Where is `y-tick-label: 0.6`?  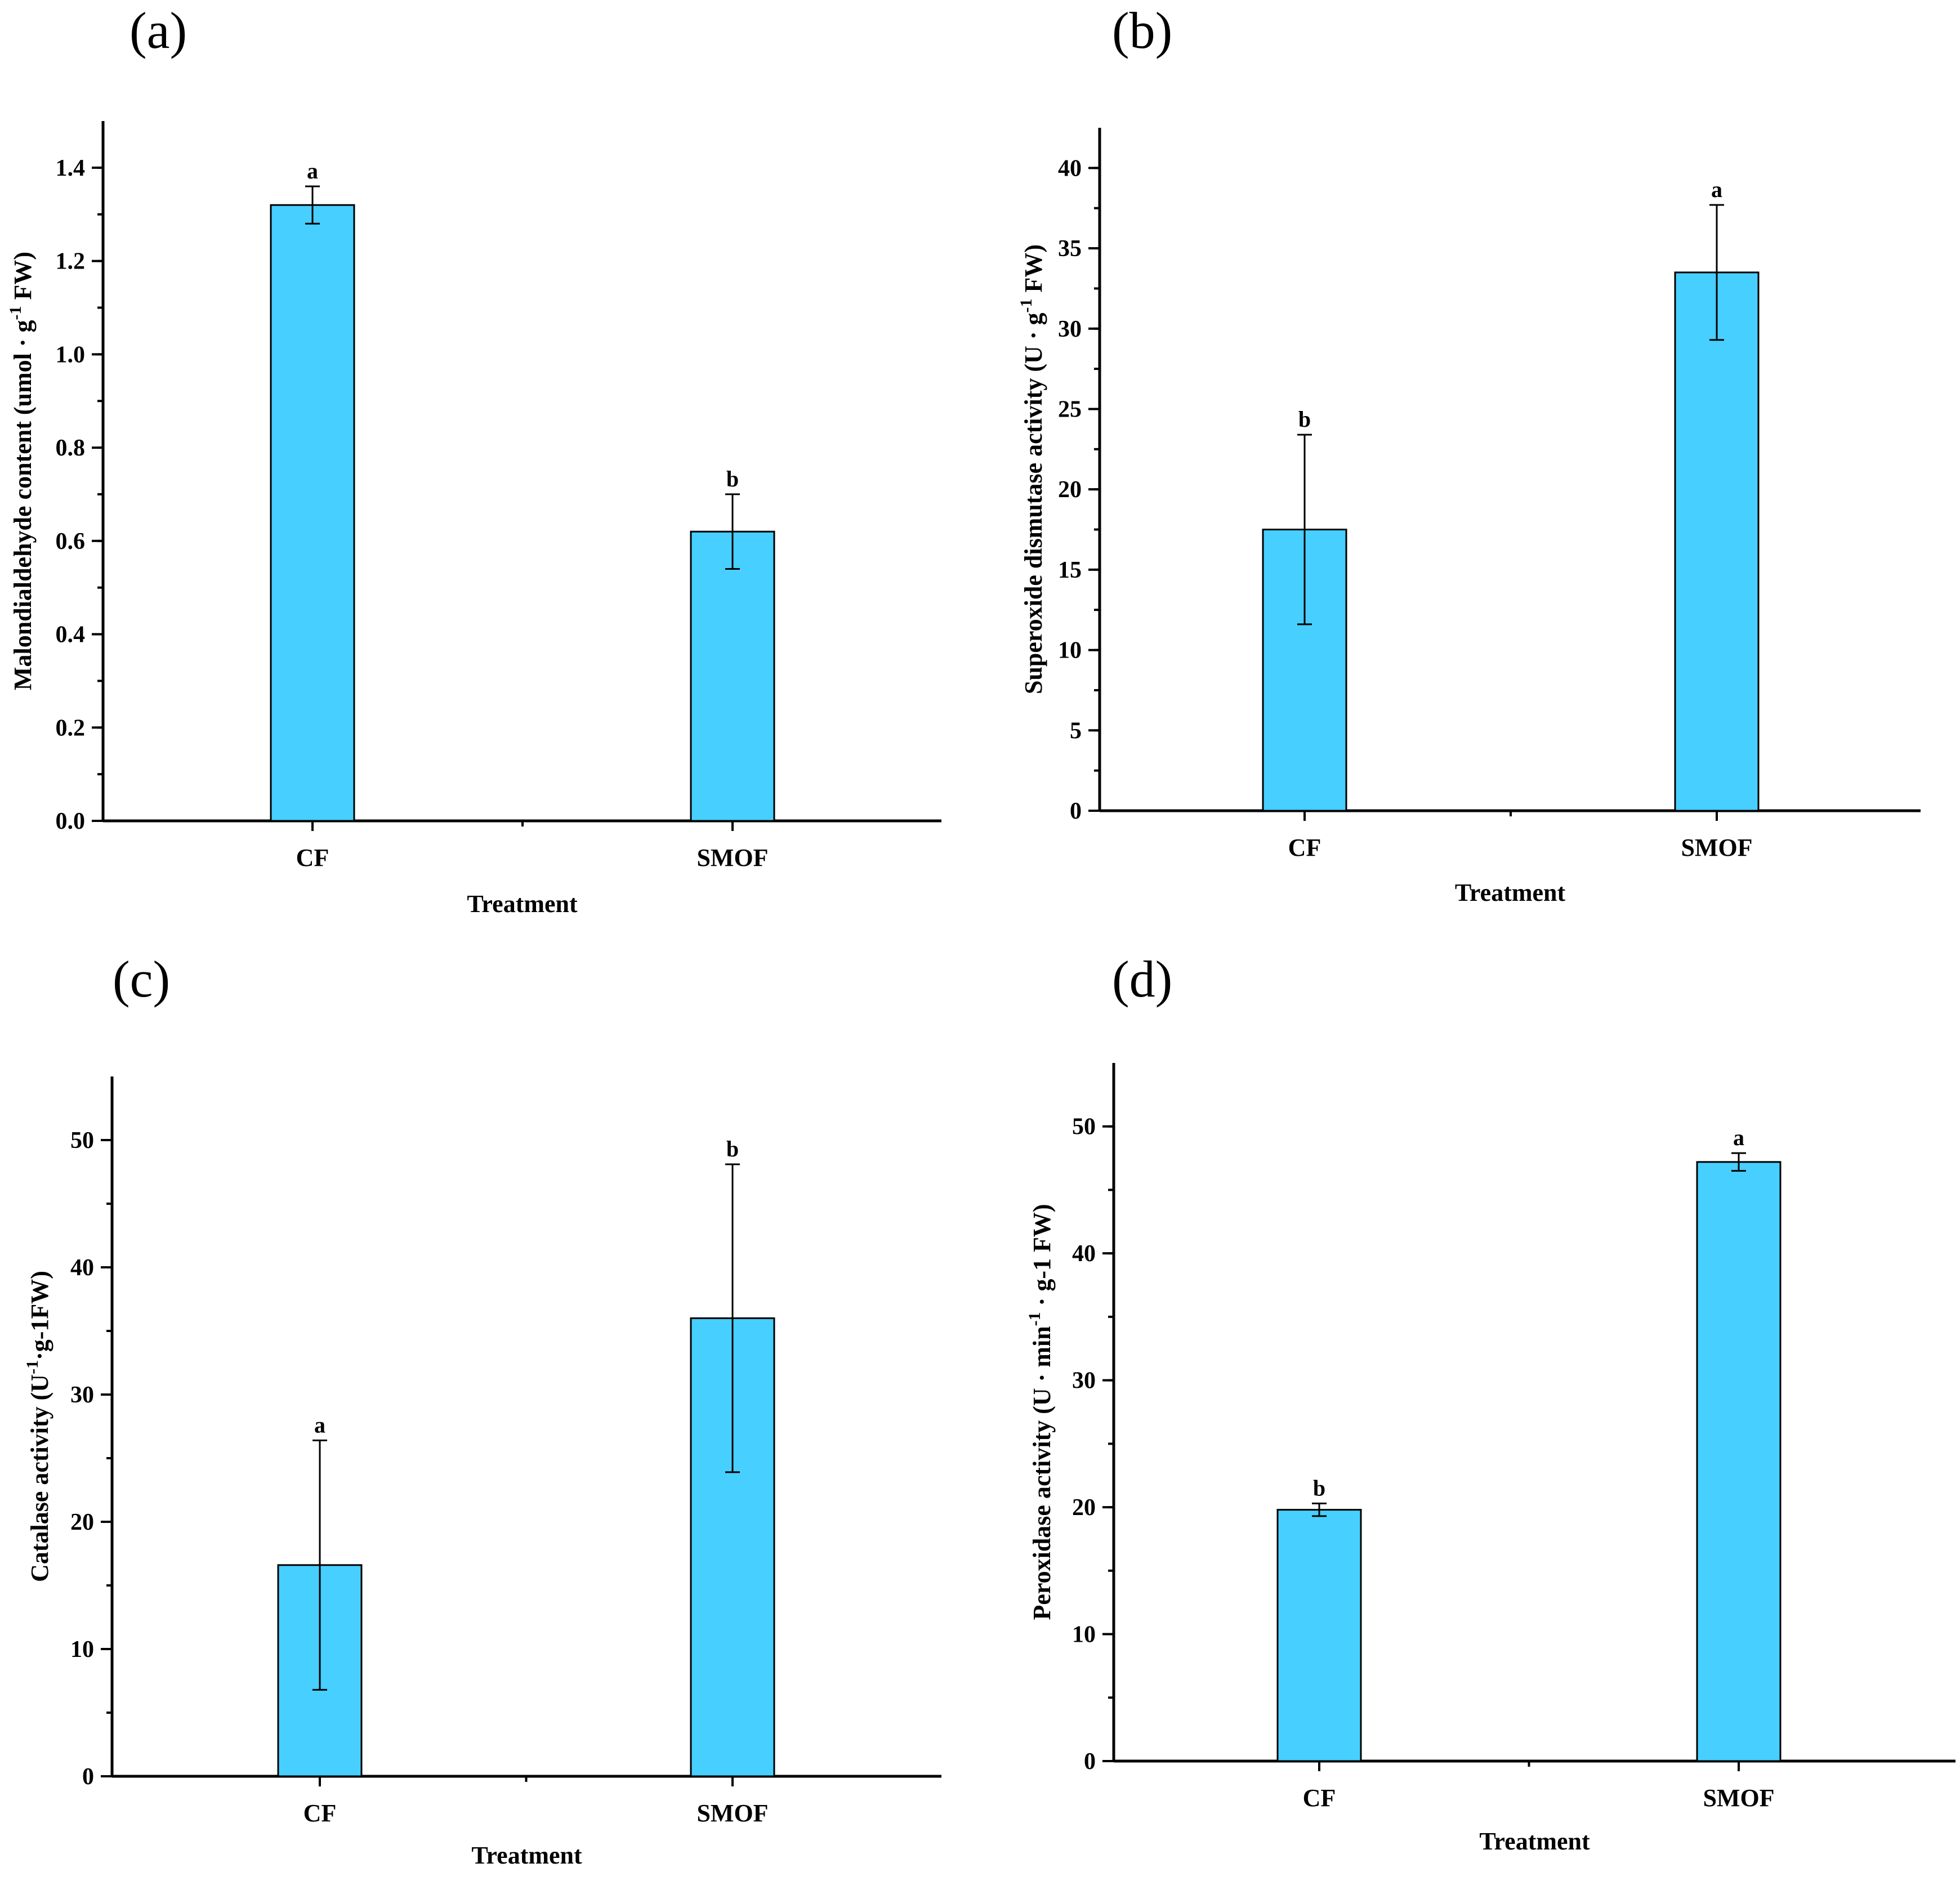 y-tick-label: 0.6 is located at coordinates (71, 542).